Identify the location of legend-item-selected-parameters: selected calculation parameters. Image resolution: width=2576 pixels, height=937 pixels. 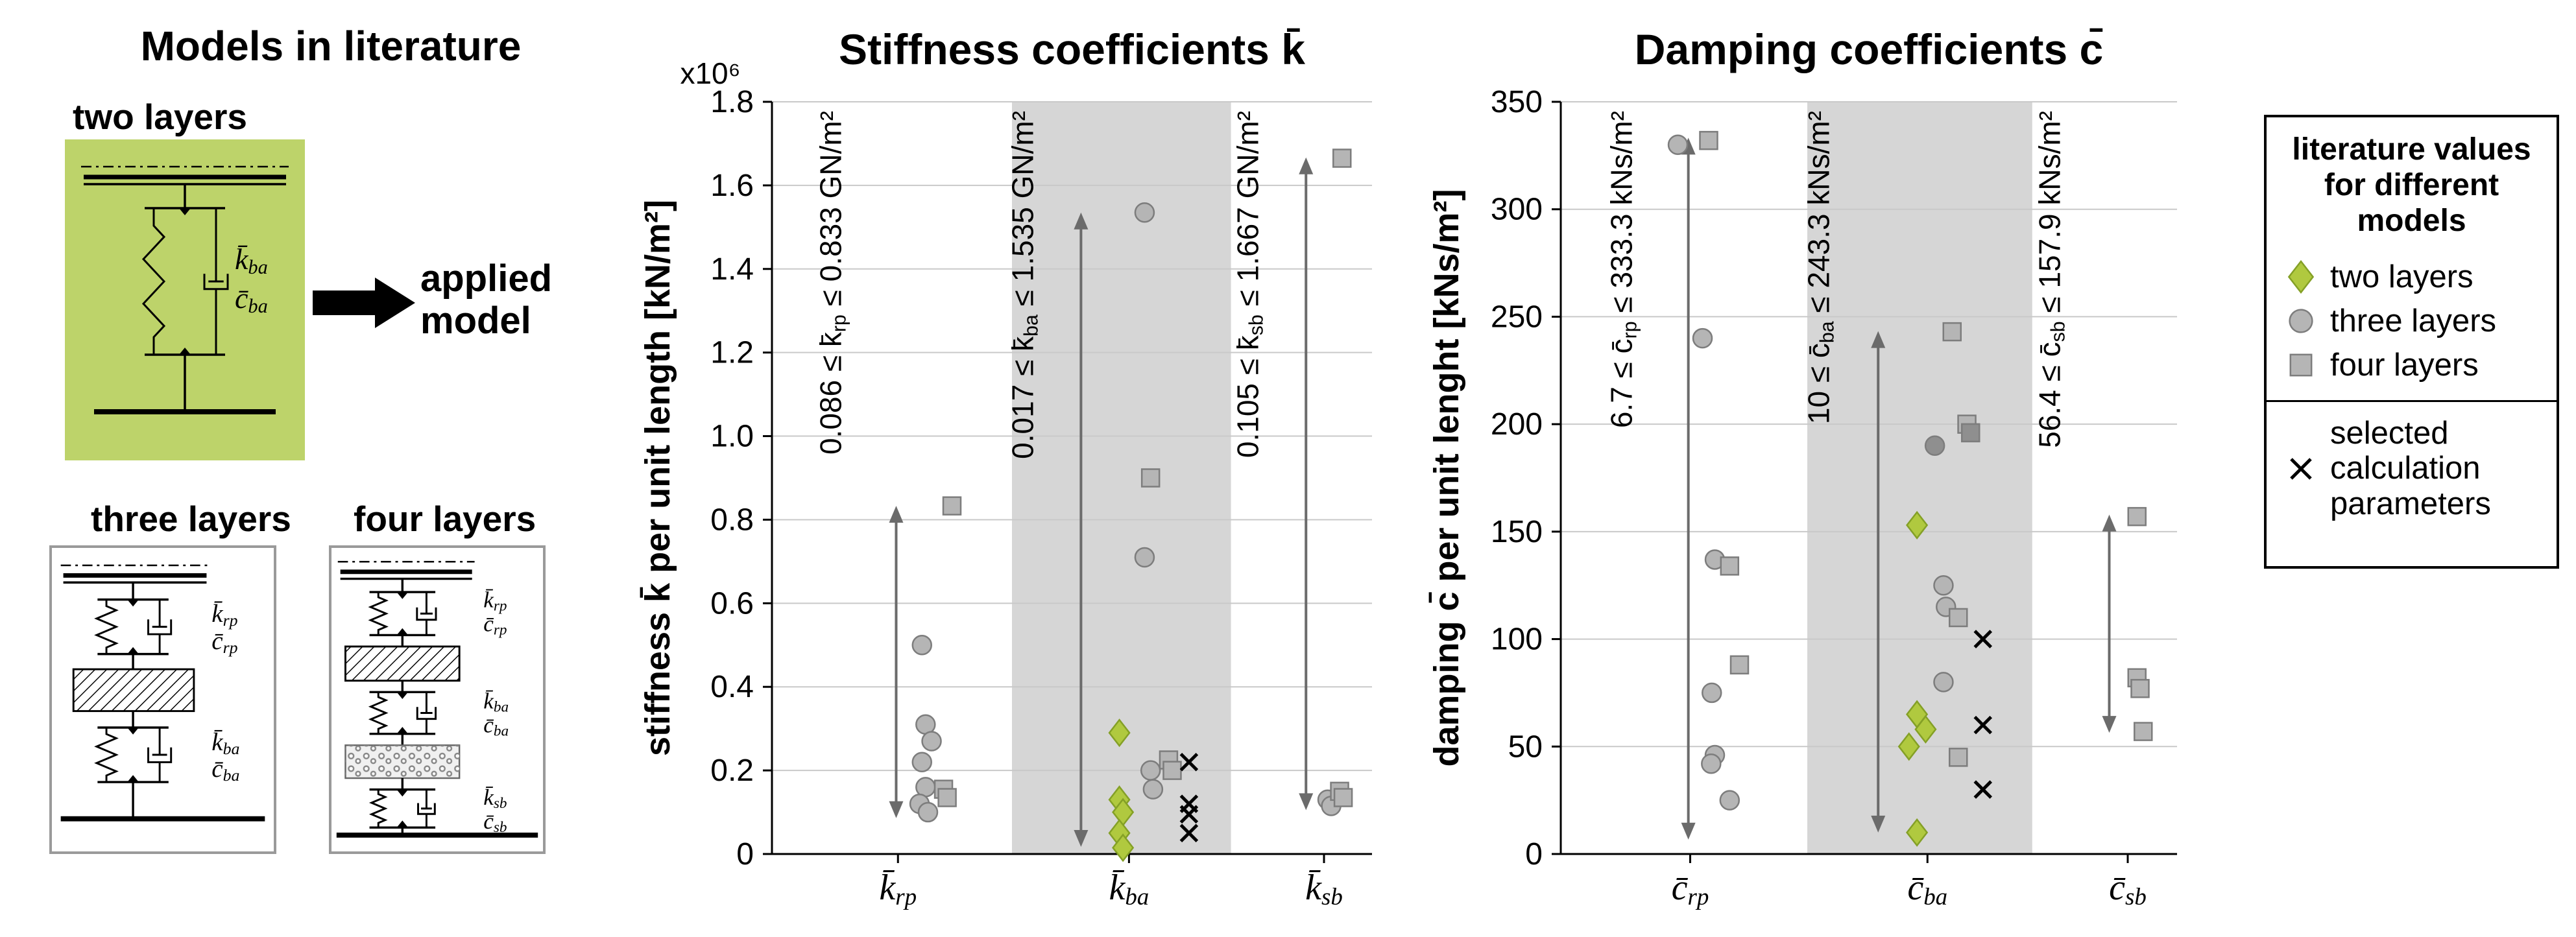
(2414, 470).